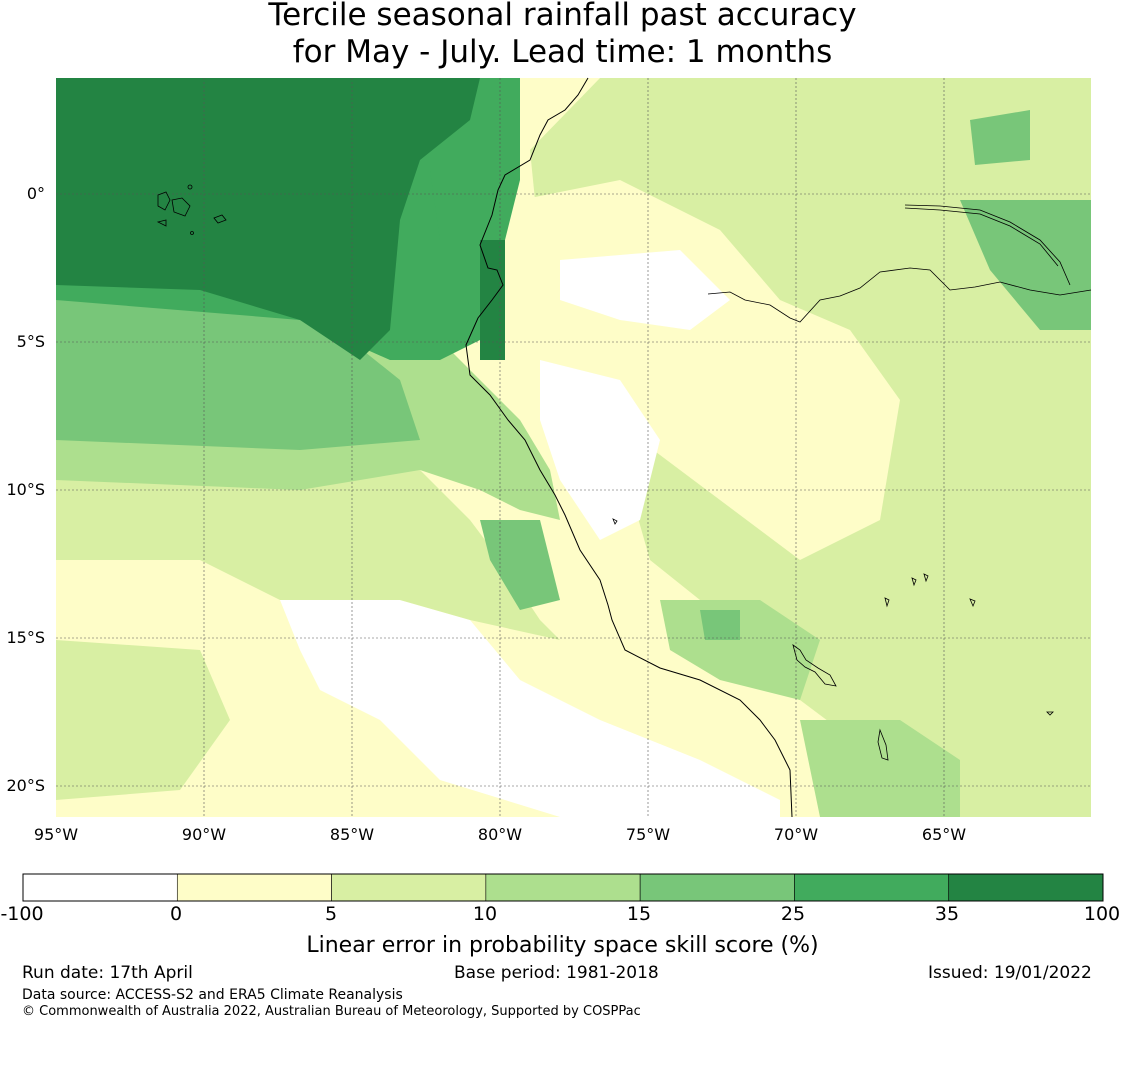 Image resolution: width=1125 pixels, height=1065 pixels. What do you see at coordinates (268, 219) in the screenshot?
I see `region-ocean-darkest` at bounding box center [268, 219].